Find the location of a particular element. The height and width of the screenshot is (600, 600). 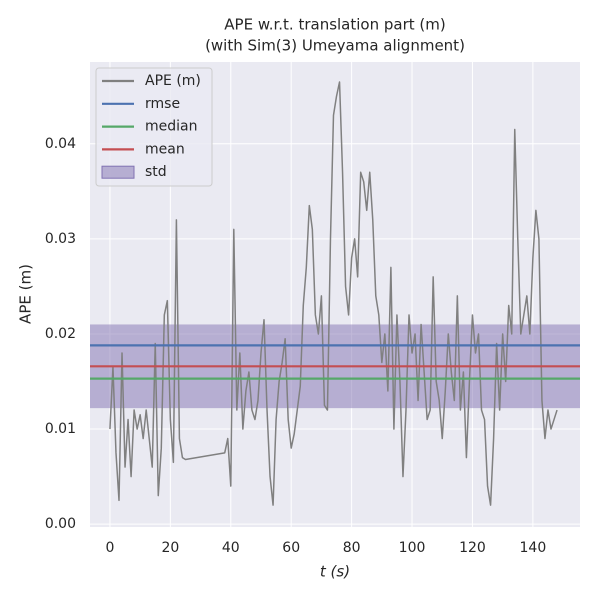

x-tick-label: 40 is located at coordinates (231, 548).